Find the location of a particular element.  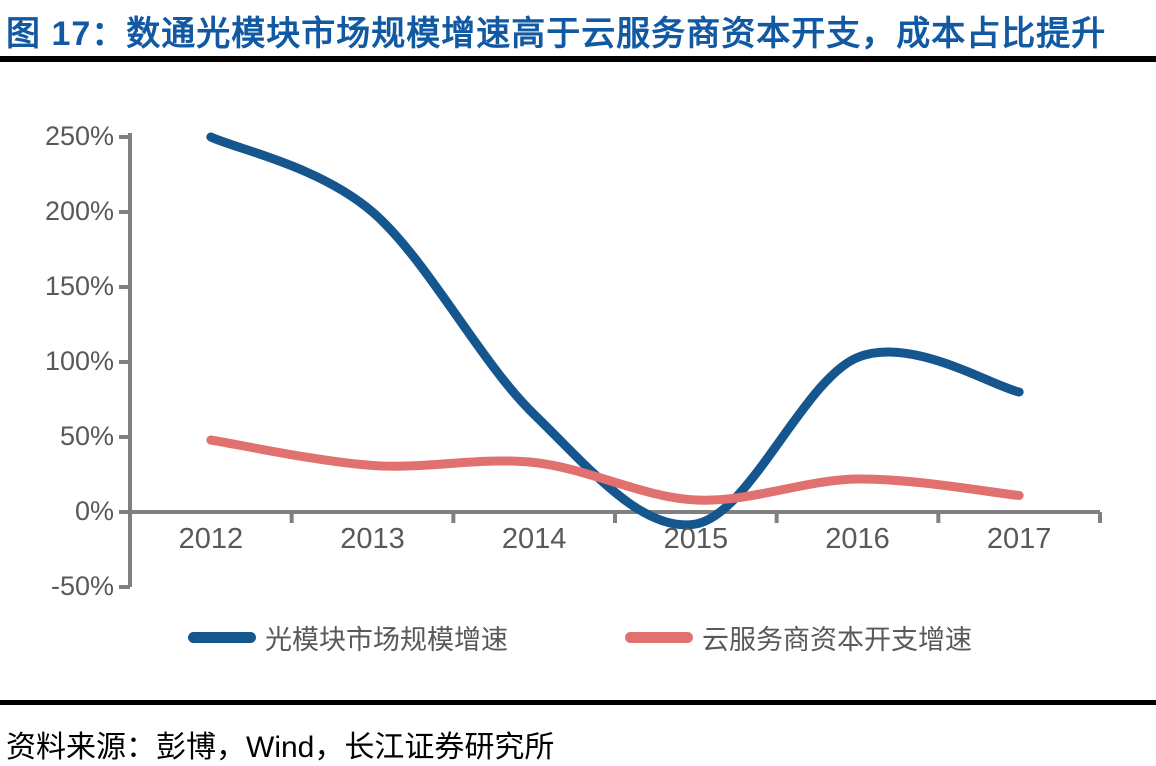

y-tick-label: 50% is located at coordinates (86, 436).